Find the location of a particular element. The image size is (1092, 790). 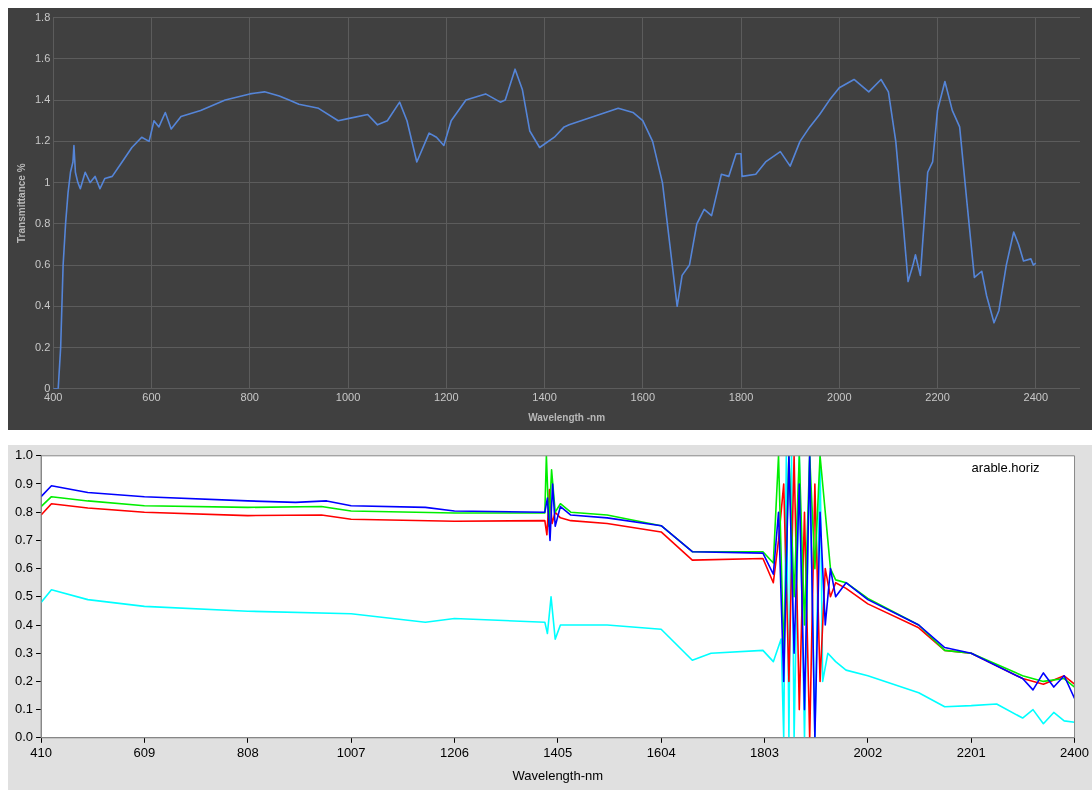

y-tick-label: 1.0 is located at coordinates (24, 455).